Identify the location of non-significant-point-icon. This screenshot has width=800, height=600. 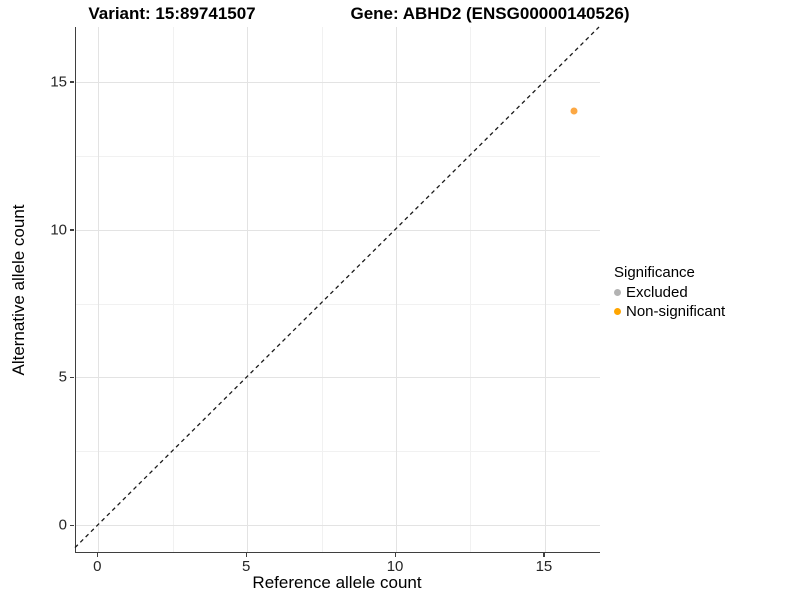
(617, 311).